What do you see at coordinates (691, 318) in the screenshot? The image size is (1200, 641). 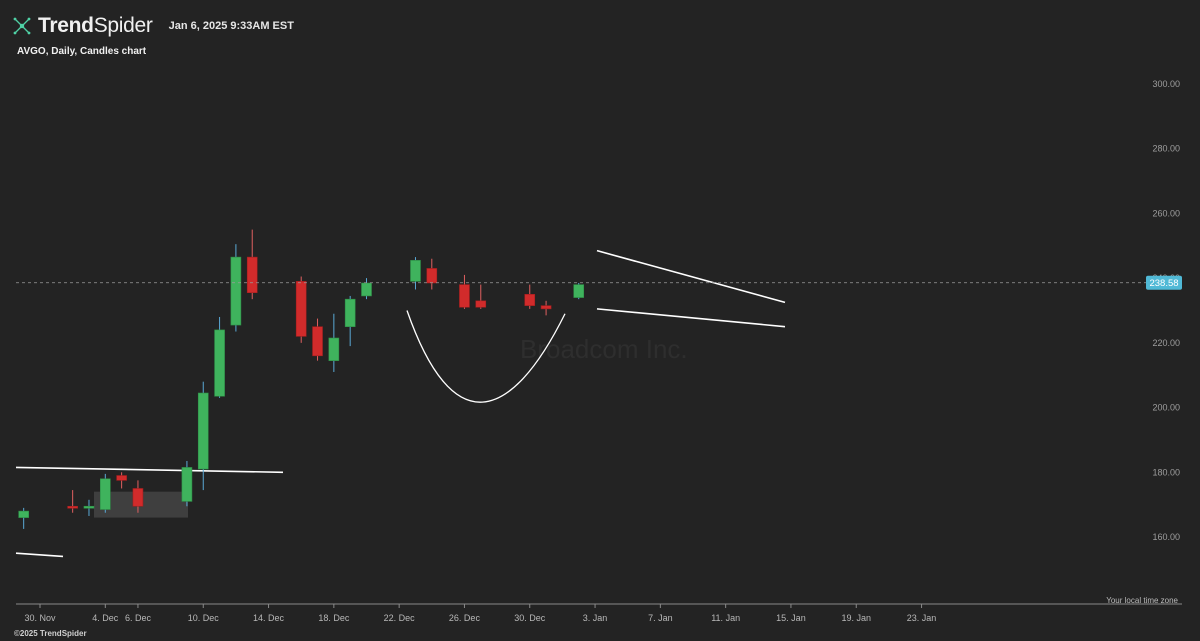 I see `wedge-lower-trendline` at bounding box center [691, 318].